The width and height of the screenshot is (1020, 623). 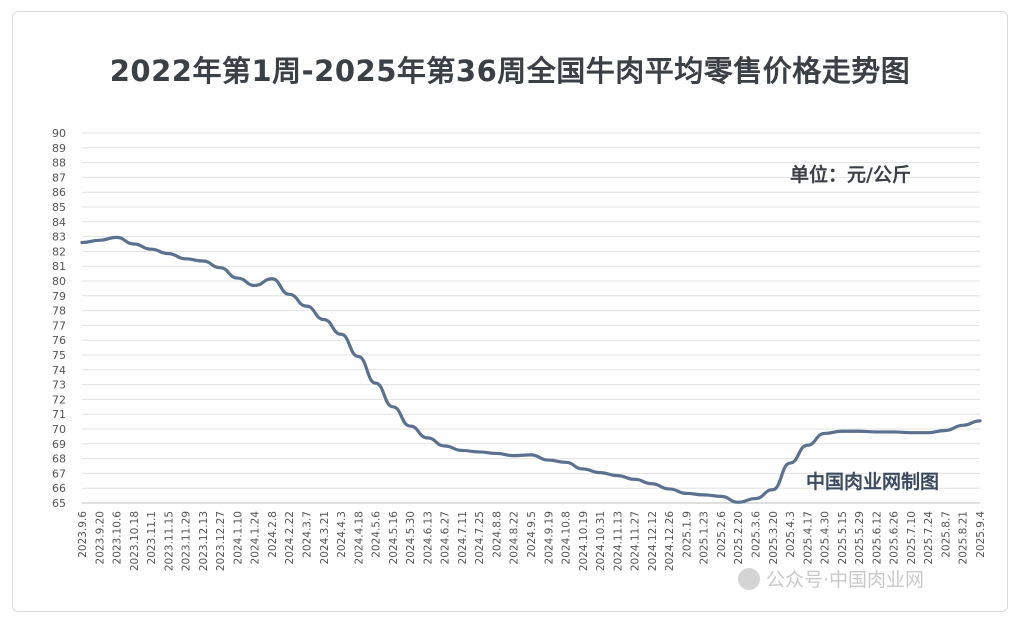 I want to click on x-tick-label: 2025.3.20, so click(x=774, y=537).